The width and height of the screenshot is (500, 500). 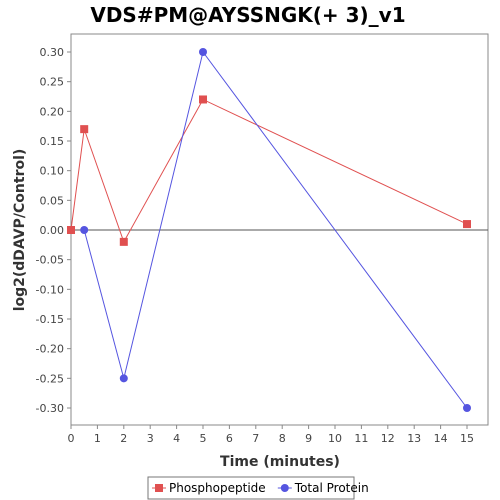 What do you see at coordinates (255, 438) in the screenshot?
I see `x-tick-label: 7` at bounding box center [255, 438].